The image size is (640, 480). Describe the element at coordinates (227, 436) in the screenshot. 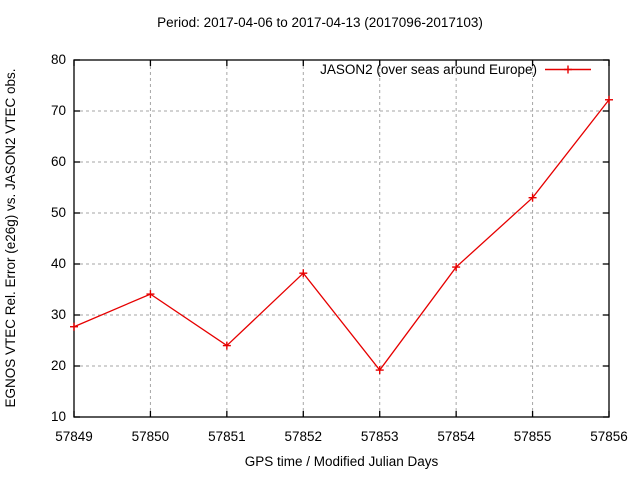

I see `x-tick-label: 57851` at that location.